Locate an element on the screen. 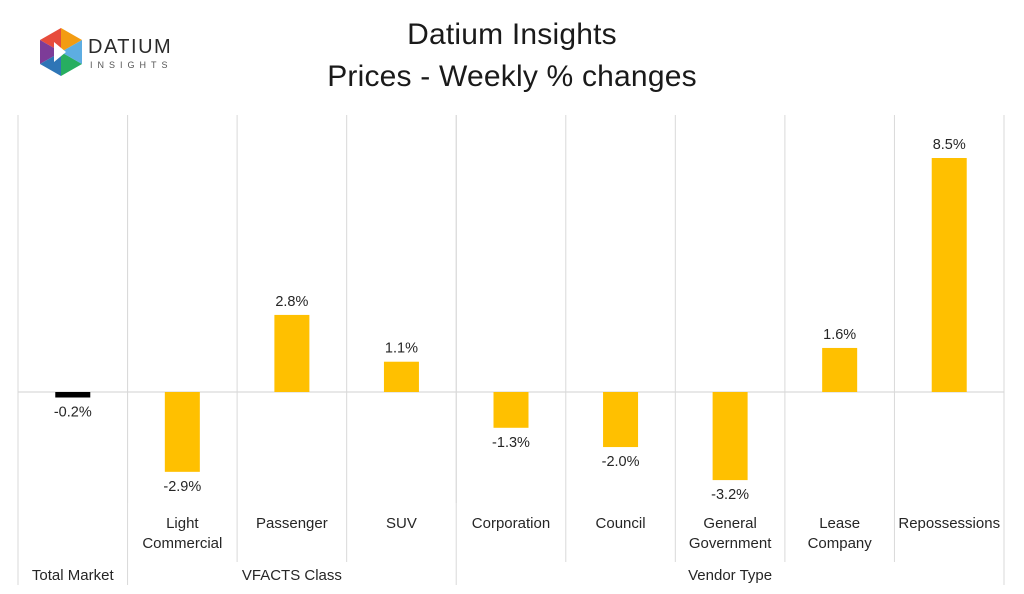 The image size is (1024, 594). category-label-1: Commercial is located at coordinates (182, 543).